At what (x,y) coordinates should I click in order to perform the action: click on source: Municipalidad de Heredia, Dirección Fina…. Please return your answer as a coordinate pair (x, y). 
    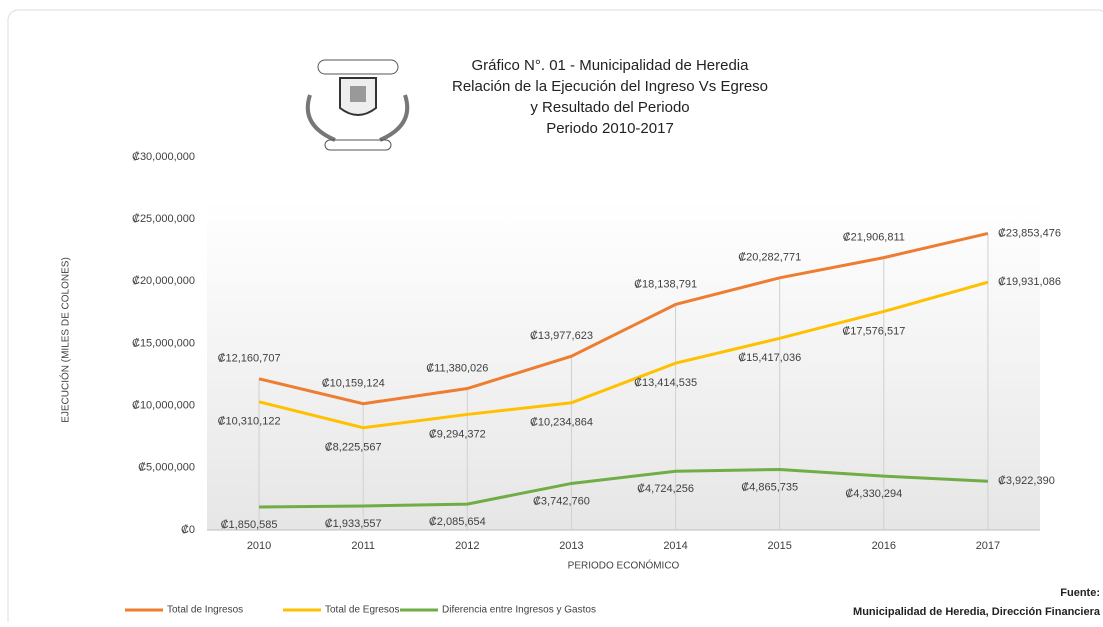
    Looking at the image, I should click on (977, 612).